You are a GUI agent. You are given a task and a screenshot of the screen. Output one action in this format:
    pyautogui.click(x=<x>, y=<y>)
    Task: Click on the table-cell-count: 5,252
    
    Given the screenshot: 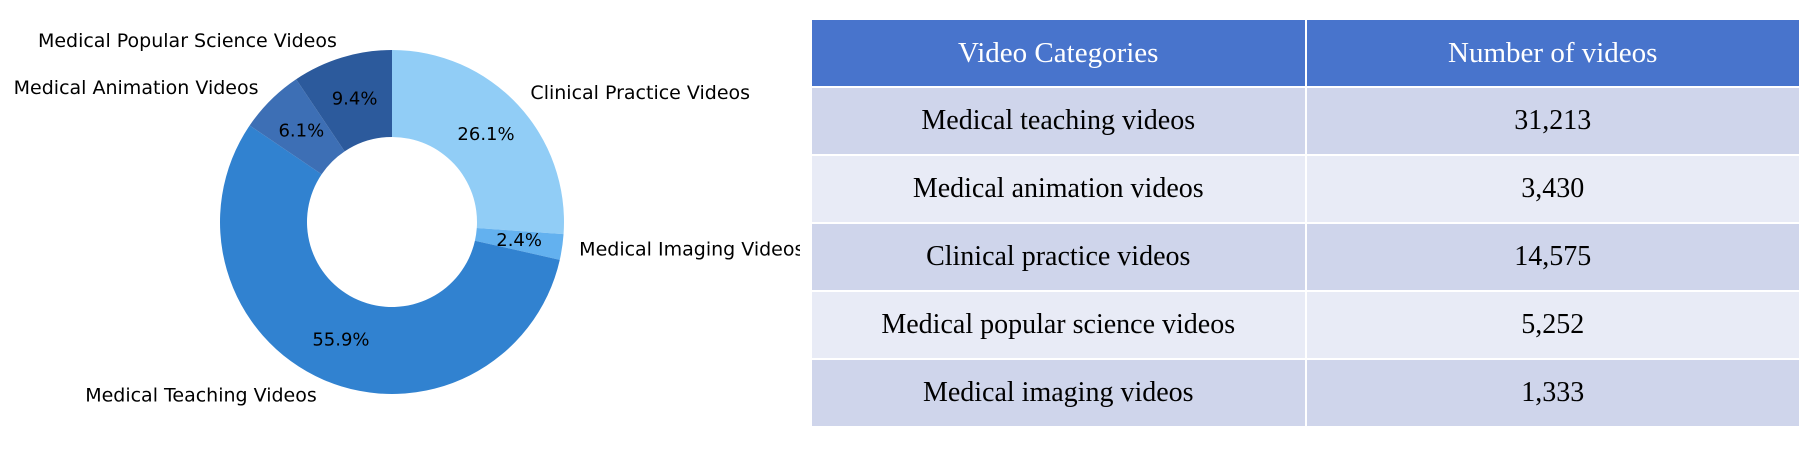 What is the action you would take?
    pyautogui.click(x=1552, y=325)
    